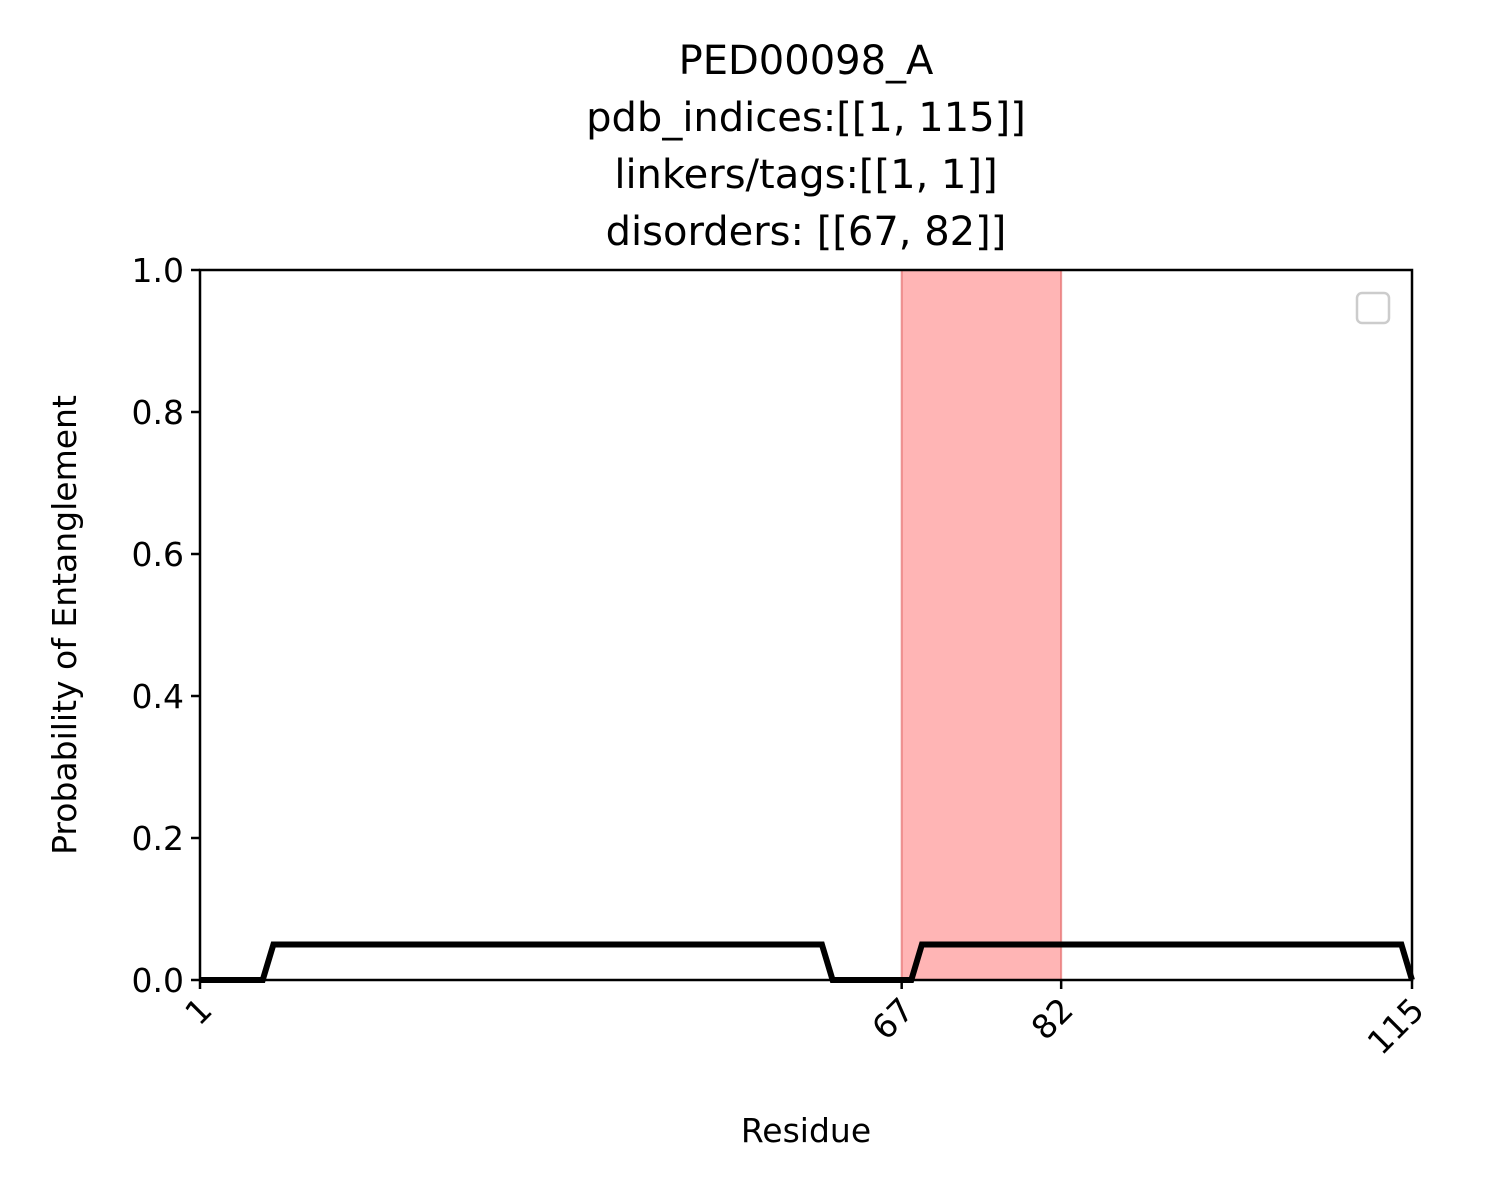 This screenshot has width=1500, height=1200. I want to click on y-axis: 0.0 0.2 0.4 0.6 0.8 1.0, so click(166, 625).